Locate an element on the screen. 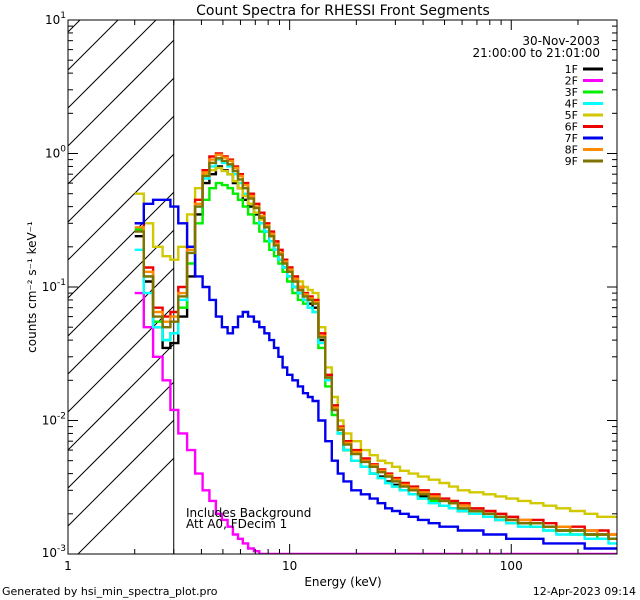 This screenshot has width=640, height=600. y-tick-exponent: 0 is located at coordinates (63, 150).